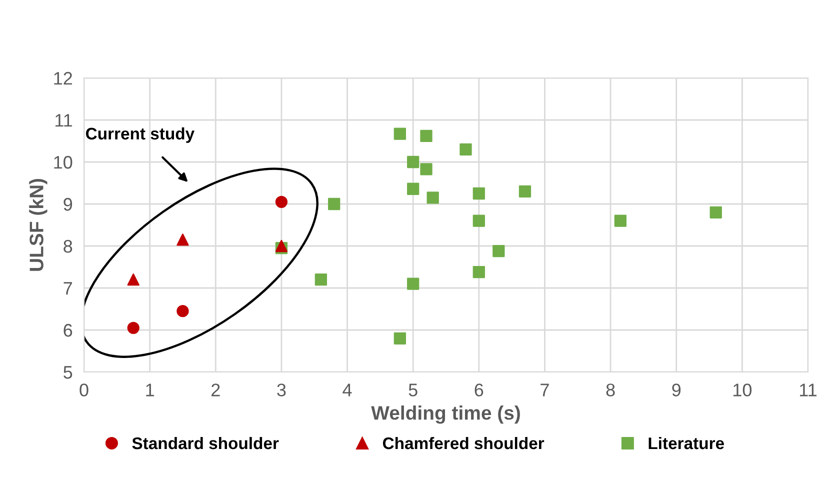  Describe the element at coordinates (63, 78) in the screenshot. I see `y-tick-label: 12` at that location.